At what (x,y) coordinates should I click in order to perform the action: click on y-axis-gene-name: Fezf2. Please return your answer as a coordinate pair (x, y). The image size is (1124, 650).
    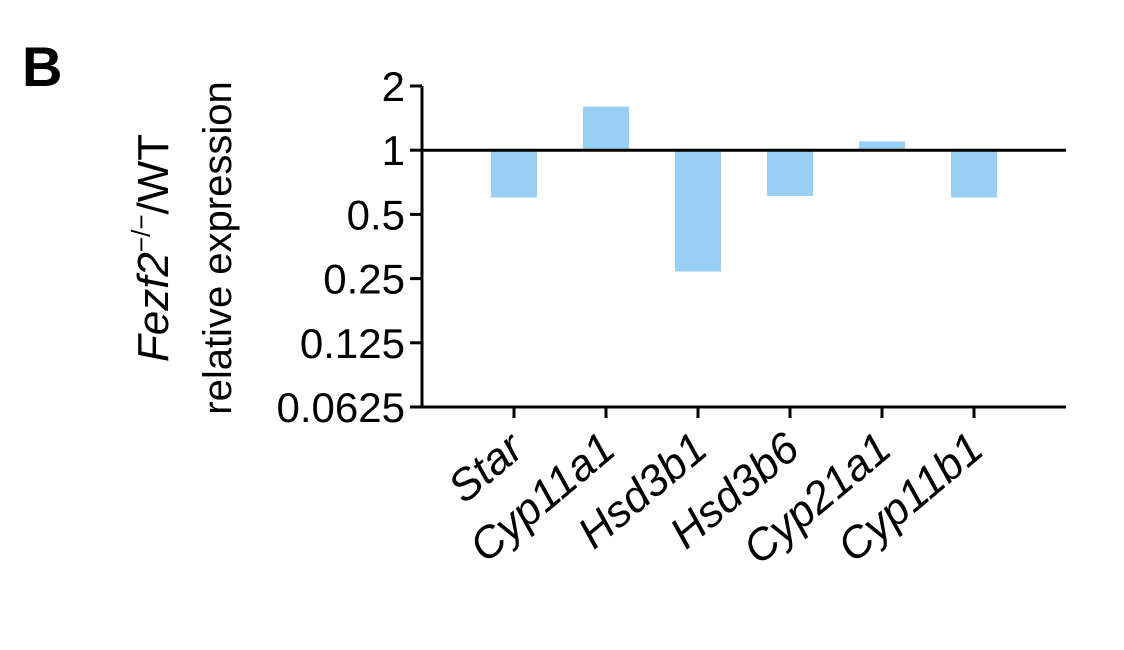
    Looking at the image, I should click on (153, 307).